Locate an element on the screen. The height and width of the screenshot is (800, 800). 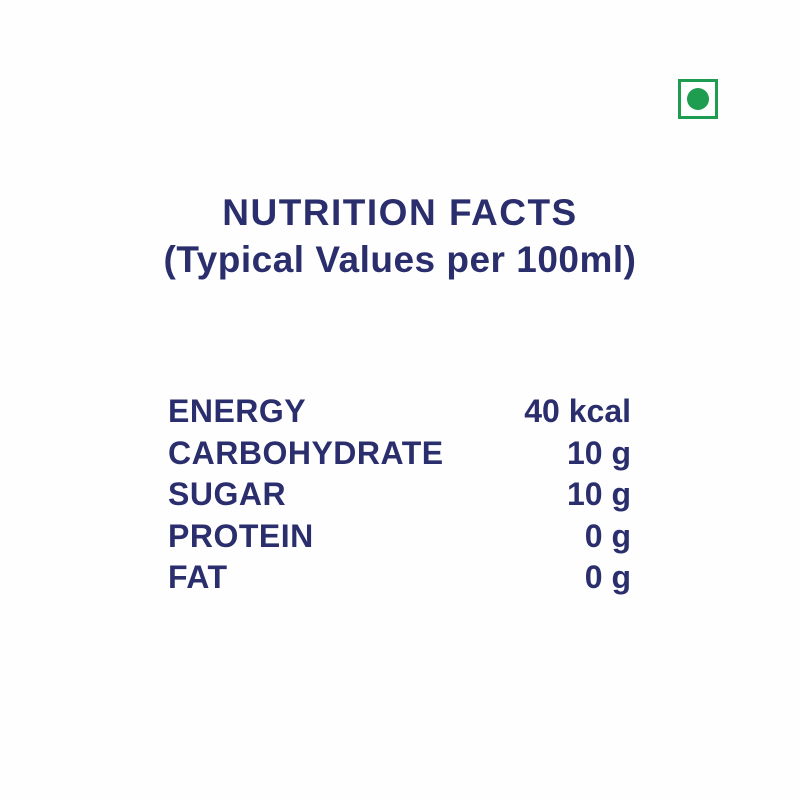
table-row: FAT 0 g is located at coordinates (399, 578).